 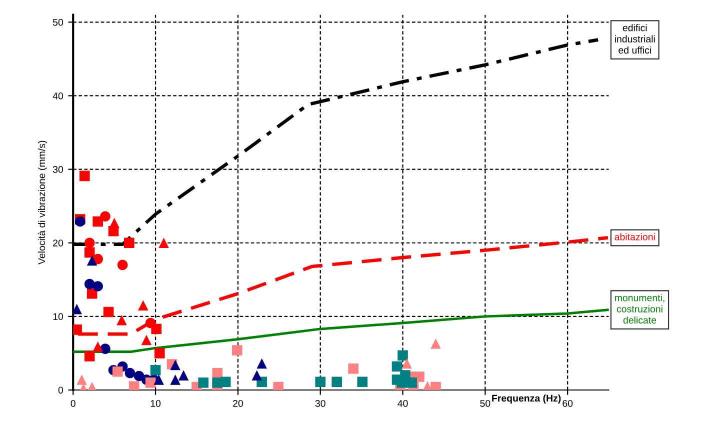 What do you see at coordinates (61, 390) in the screenshot?
I see `y-tick-label: 0` at bounding box center [61, 390].